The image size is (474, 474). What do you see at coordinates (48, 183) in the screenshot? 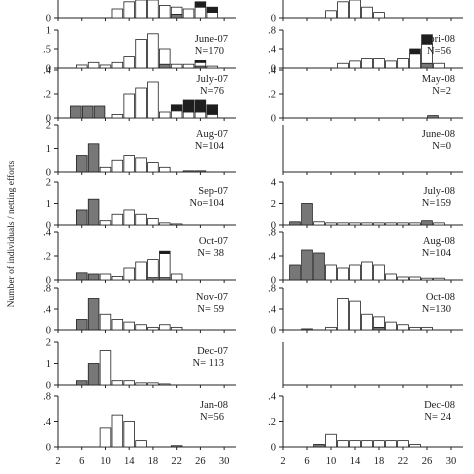
I see `y-tick-label: 2` at bounding box center [48, 183].